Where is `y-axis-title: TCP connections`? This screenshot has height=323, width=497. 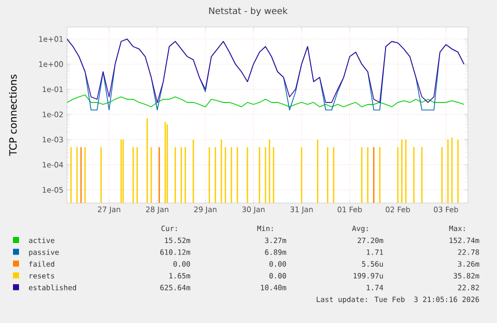
y-axis-title: TCP connections is located at coordinates (13, 115).